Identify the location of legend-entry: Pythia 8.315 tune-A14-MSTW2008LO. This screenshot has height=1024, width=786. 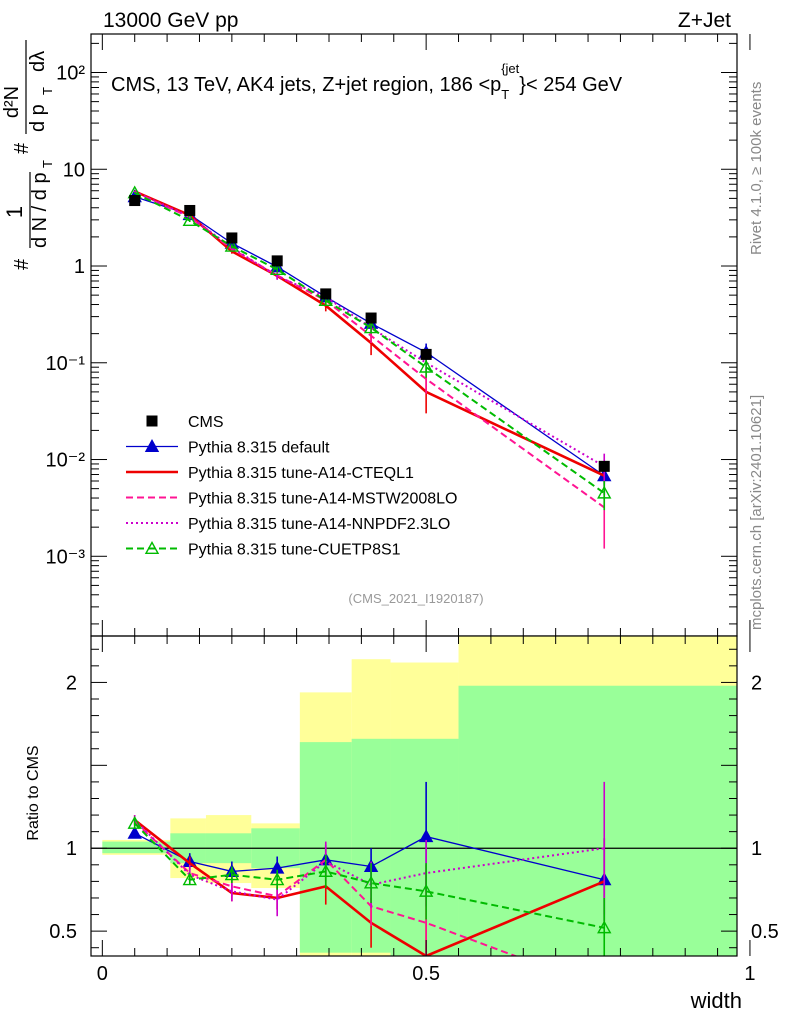
(291, 499).